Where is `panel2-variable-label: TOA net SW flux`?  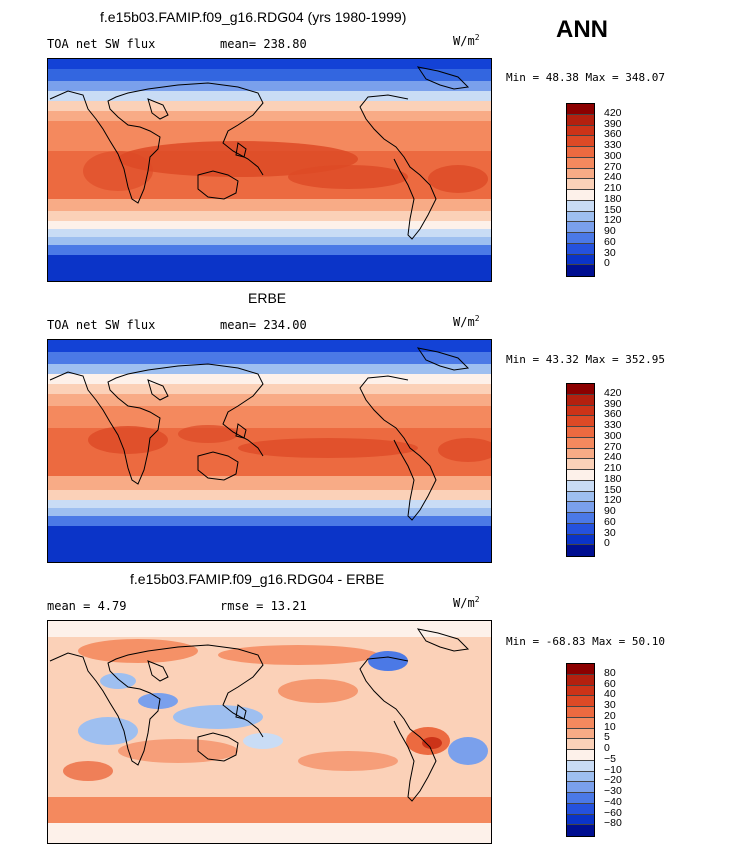 panel2-variable-label: TOA net SW flux is located at coordinates (101, 325).